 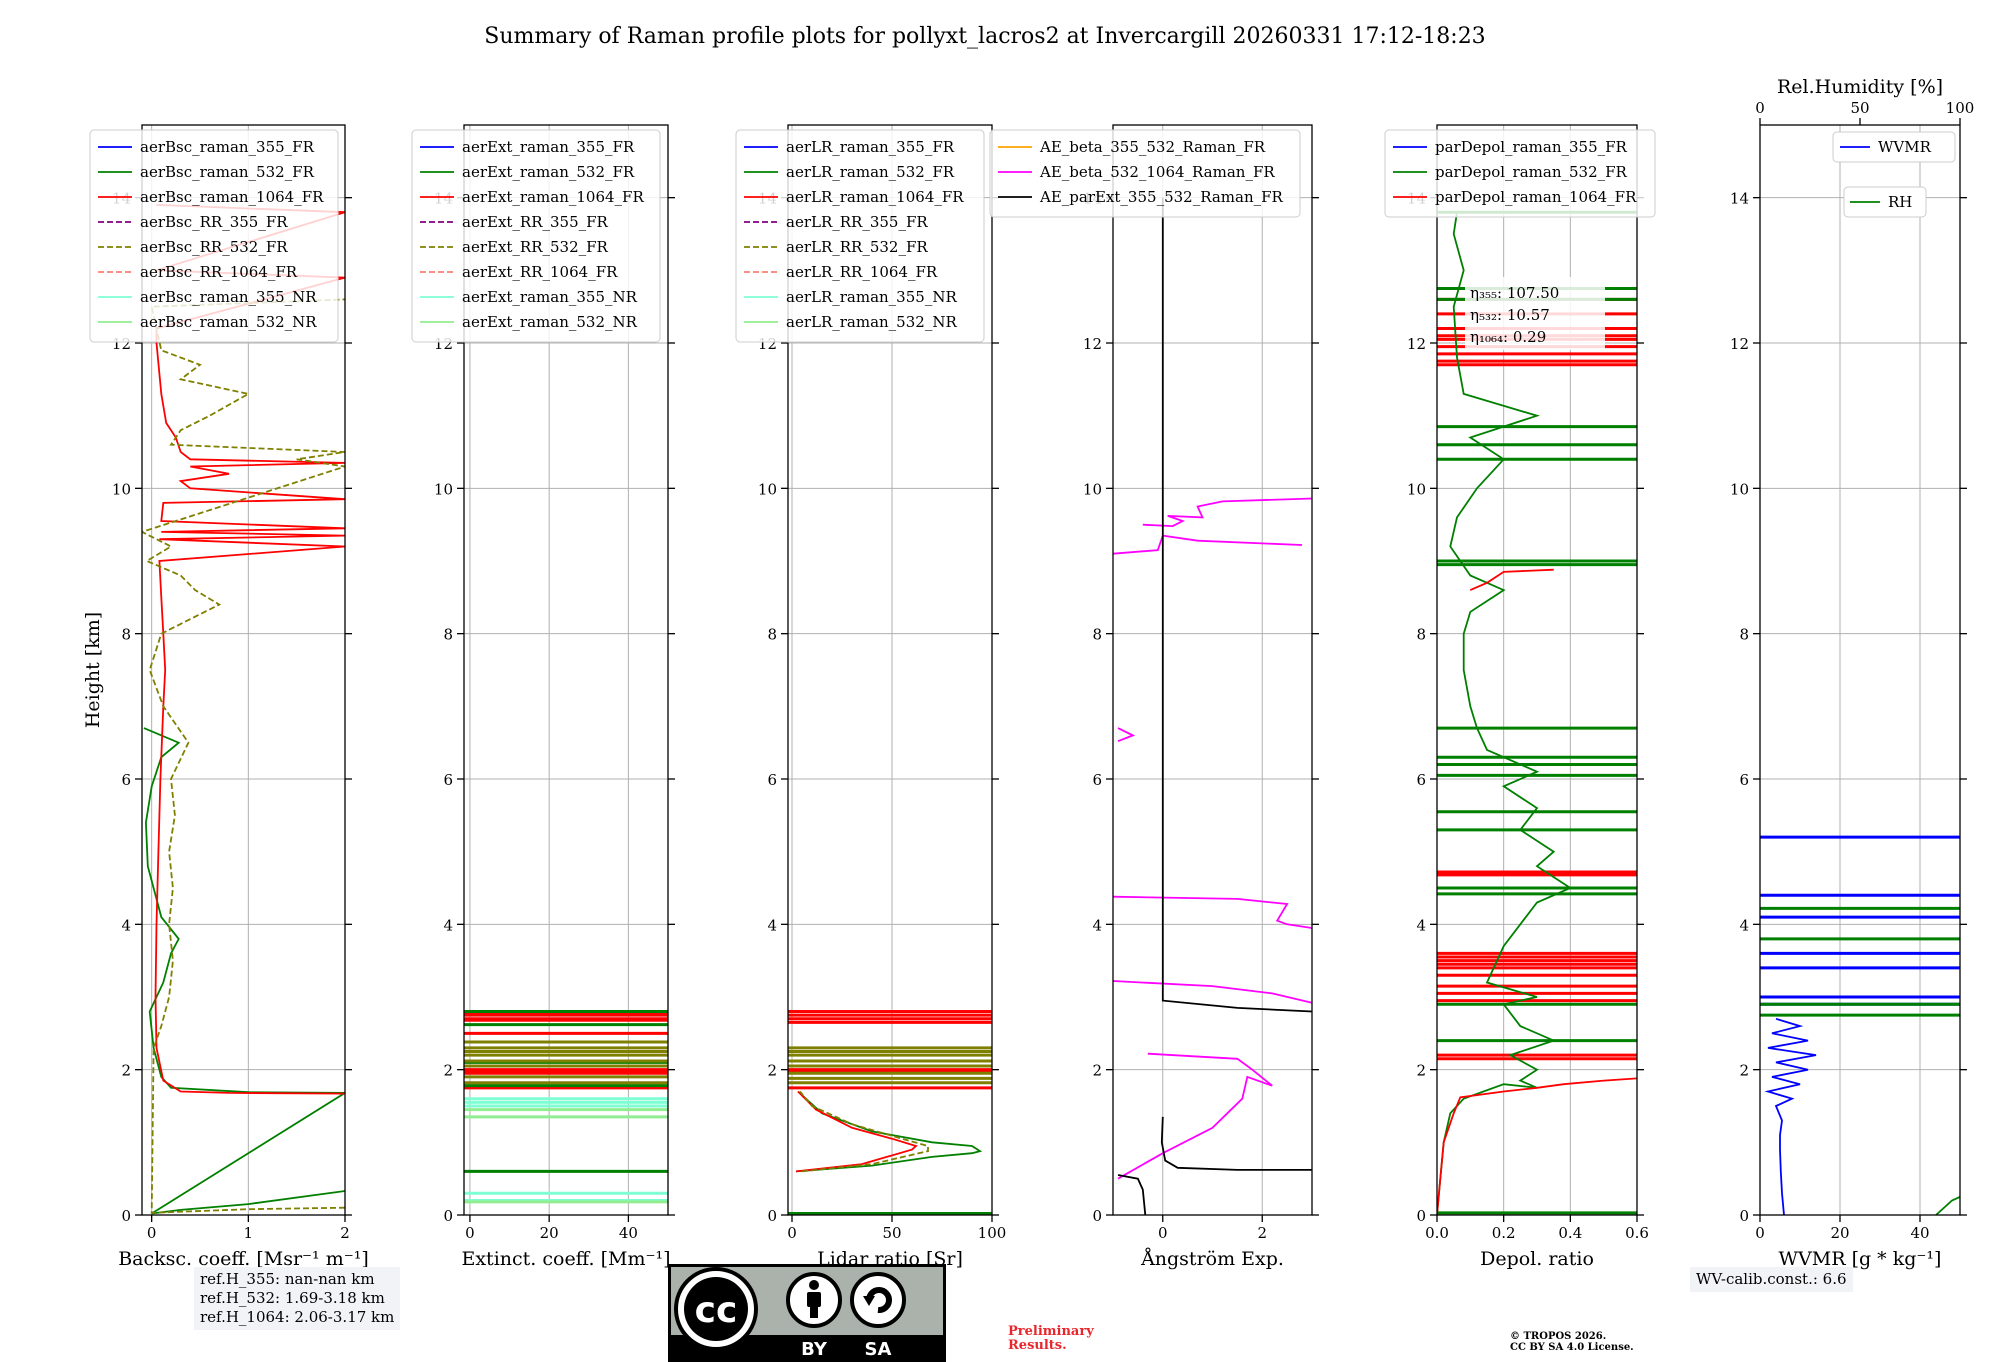 What do you see at coordinates (1236, 1143) in the screenshot?
I see `series-AE_parExt_355_532_Raman_FR_b` at bounding box center [1236, 1143].